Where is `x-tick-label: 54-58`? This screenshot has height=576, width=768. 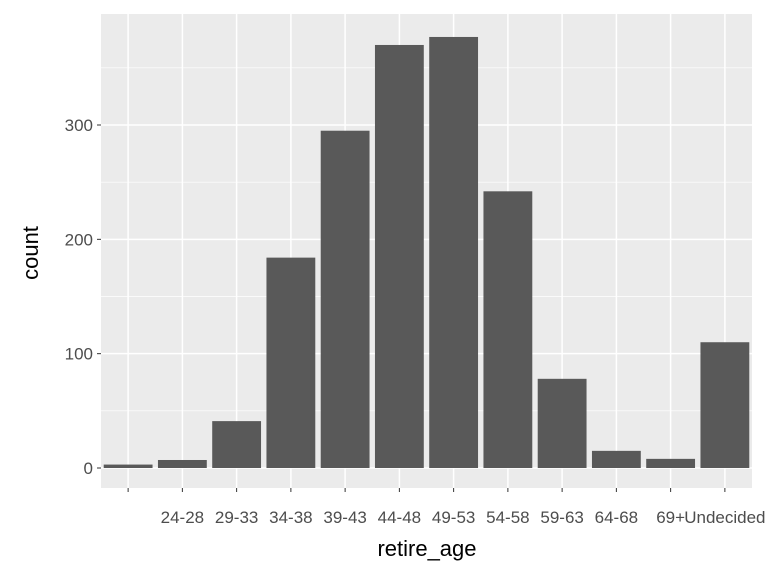
x-tick-label: 54-58 is located at coordinates (507, 517).